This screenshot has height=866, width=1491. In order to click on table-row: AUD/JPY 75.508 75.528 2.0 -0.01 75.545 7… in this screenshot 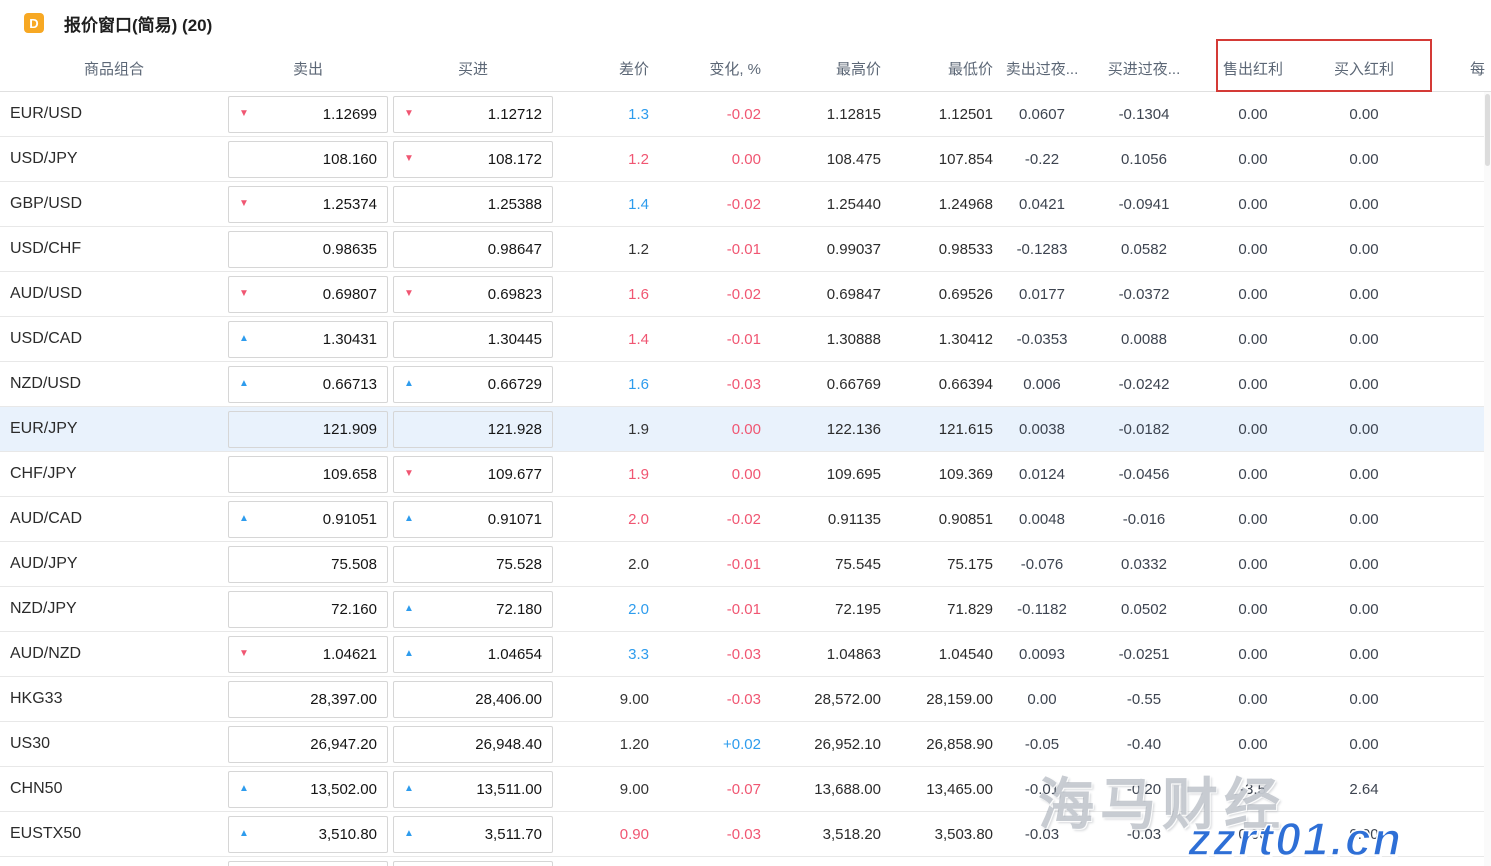, I will do `click(745, 564)`.